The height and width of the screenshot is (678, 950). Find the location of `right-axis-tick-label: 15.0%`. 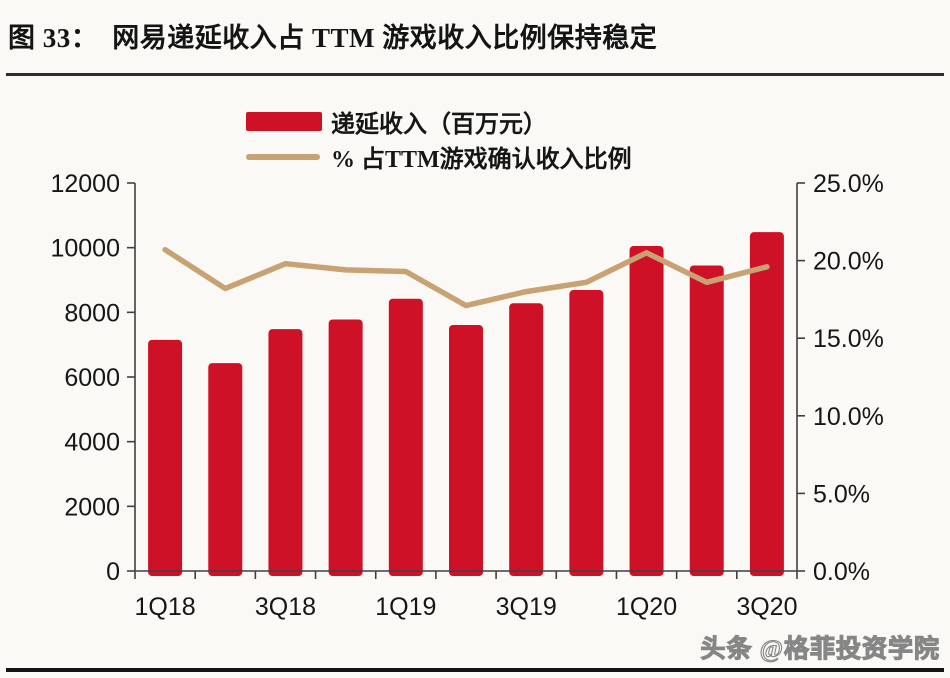

right-axis-tick-label: 15.0% is located at coordinates (848, 339).